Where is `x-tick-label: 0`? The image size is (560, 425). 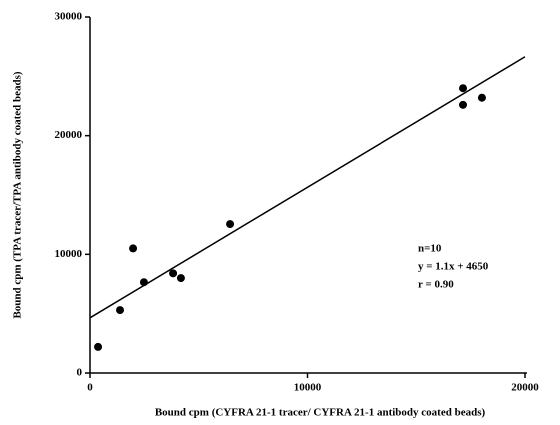 x-tick-label: 0 is located at coordinates (90, 388).